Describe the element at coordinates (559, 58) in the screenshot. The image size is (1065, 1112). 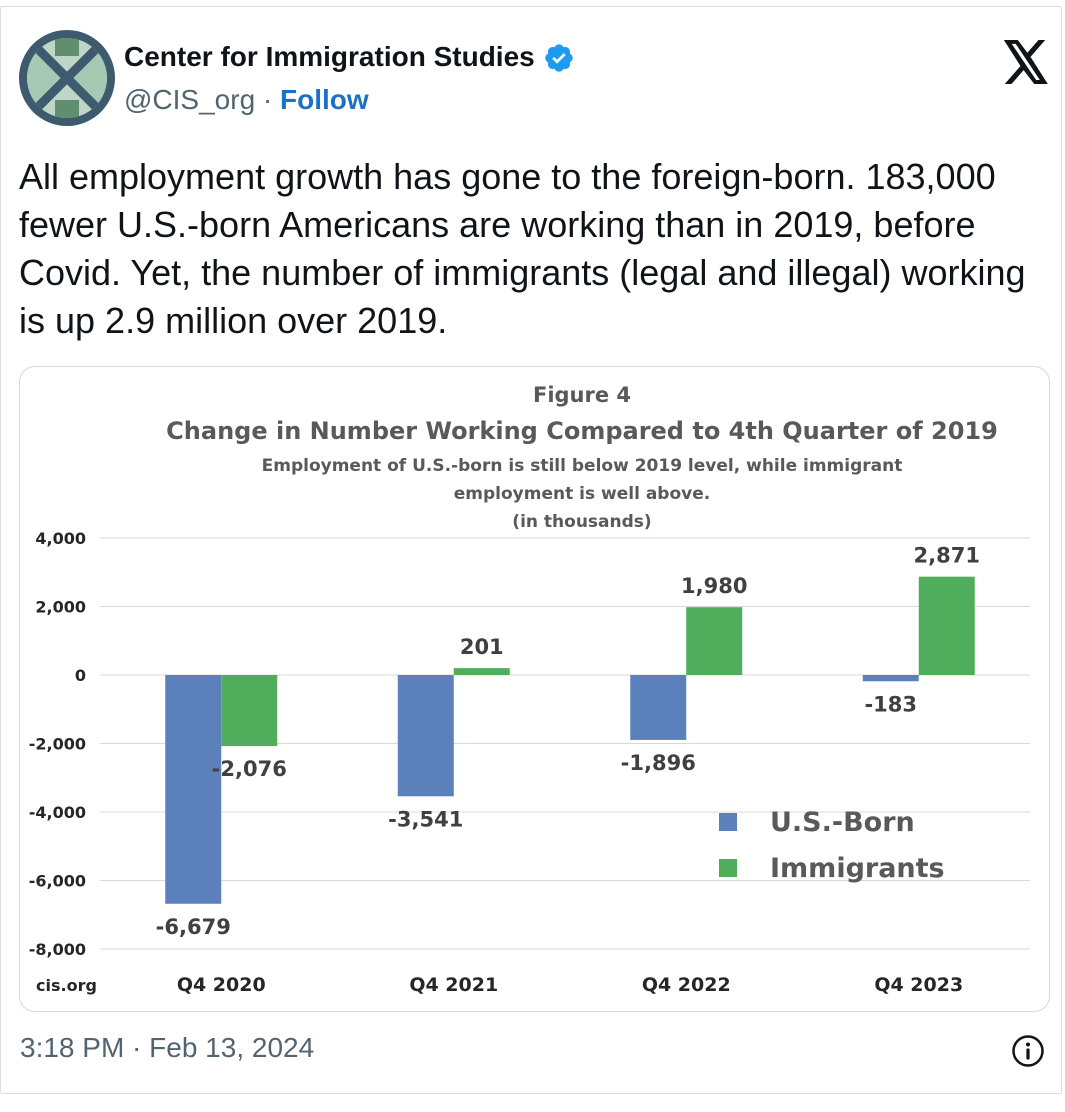
I see `verified-badge-icon` at that location.